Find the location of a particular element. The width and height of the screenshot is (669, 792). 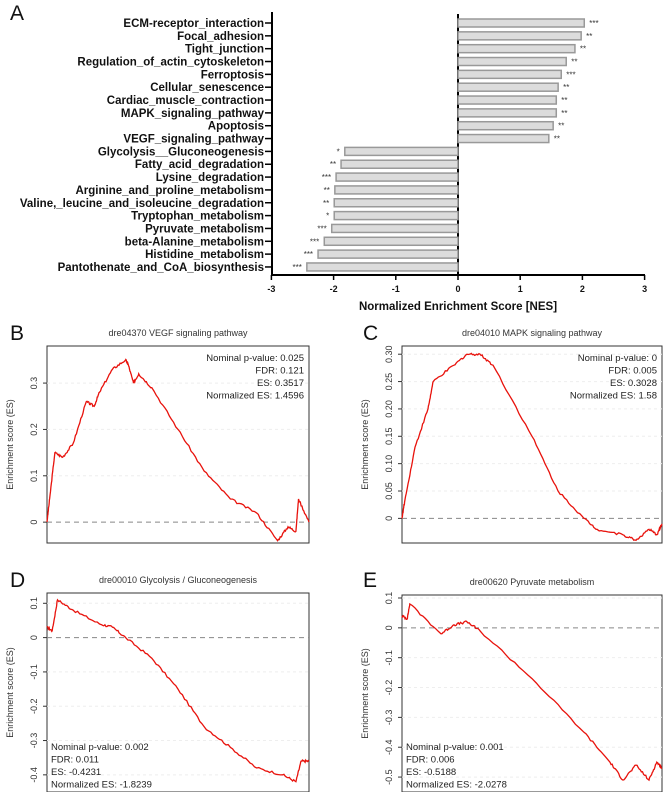

category-label: beta-Alanine_metabolism is located at coordinates (194, 242).